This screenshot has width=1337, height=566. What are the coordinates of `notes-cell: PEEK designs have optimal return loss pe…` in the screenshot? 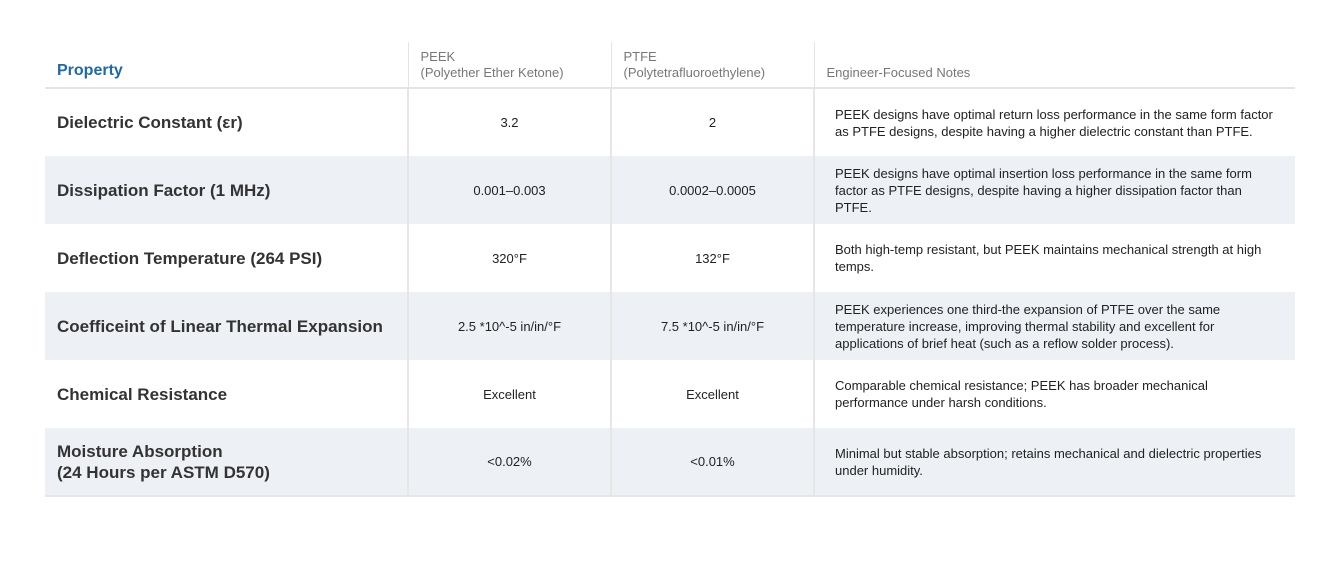 It's located at (1054, 122).